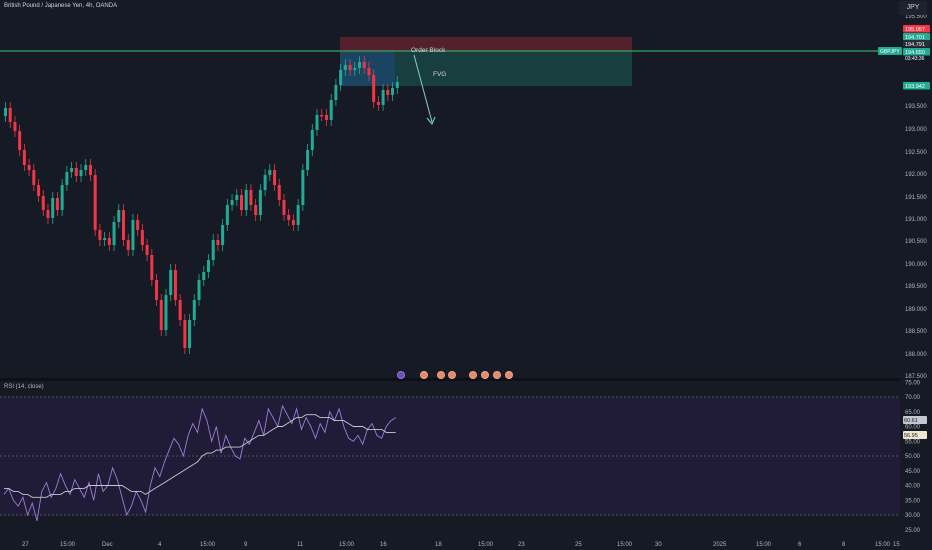 This screenshot has width=932, height=550. Describe the element at coordinates (913, 8) in the screenshot. I see `currency-button: JPY` at that location.